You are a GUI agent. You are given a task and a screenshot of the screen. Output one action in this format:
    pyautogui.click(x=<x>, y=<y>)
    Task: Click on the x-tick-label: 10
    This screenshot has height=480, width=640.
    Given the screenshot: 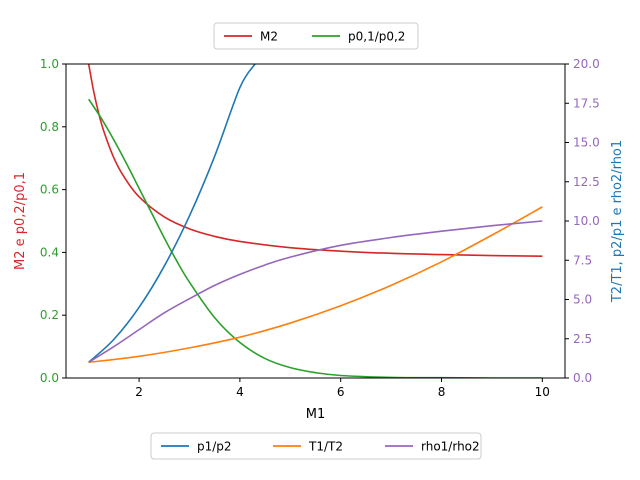 What is the action you would take?
    pyautogui.click(x=542, y=392)
    